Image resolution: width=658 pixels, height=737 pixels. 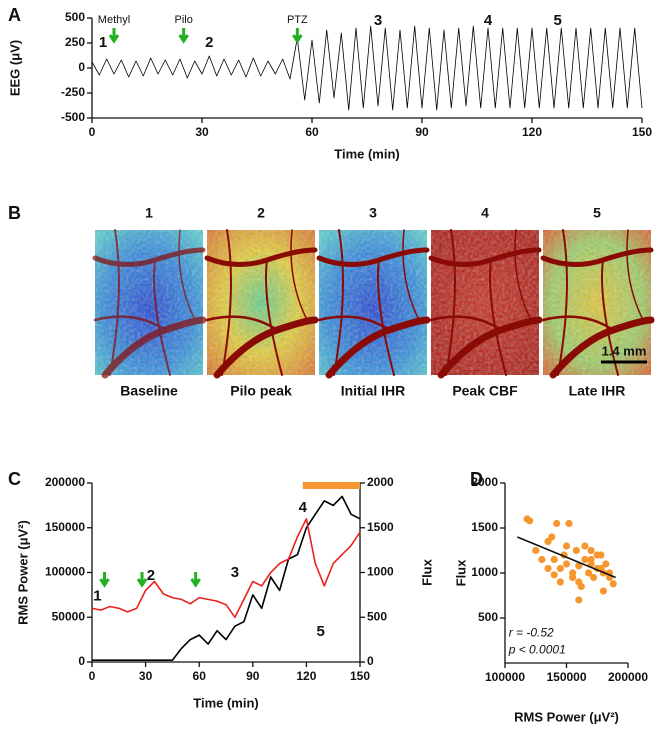 I want to click on fit-line, so click(x=566, y=557).